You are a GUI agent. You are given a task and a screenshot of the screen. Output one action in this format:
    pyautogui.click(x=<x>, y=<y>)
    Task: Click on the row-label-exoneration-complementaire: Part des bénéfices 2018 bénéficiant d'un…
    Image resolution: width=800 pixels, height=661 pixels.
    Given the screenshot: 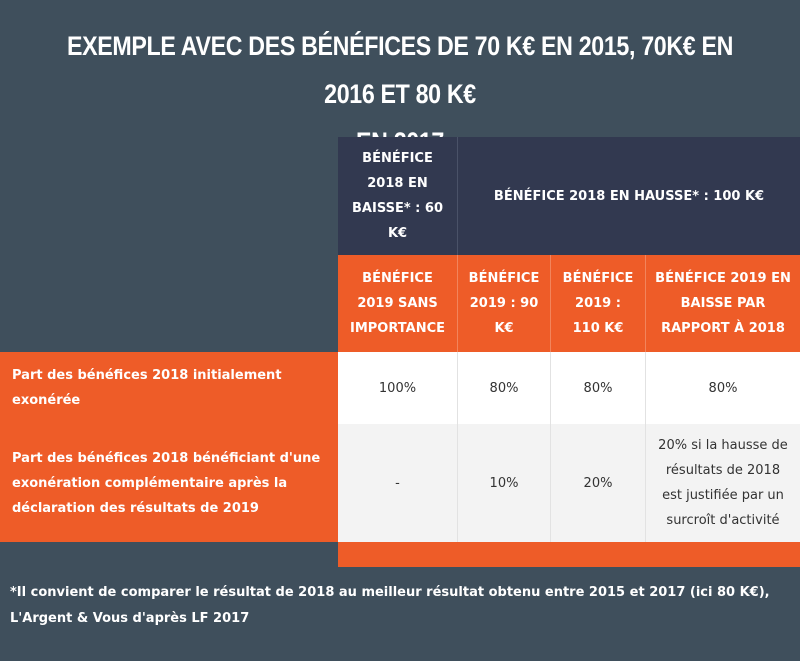 What is the action you would take?
    pyautogui.click(x=169, y=483)
    